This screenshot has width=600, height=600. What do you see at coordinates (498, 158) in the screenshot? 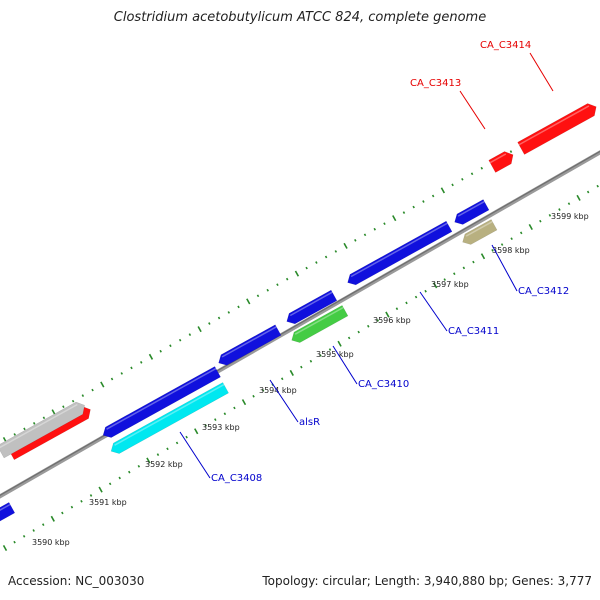
I see `gene-CA_C3413-highlight` at bounding box center [498, 158].